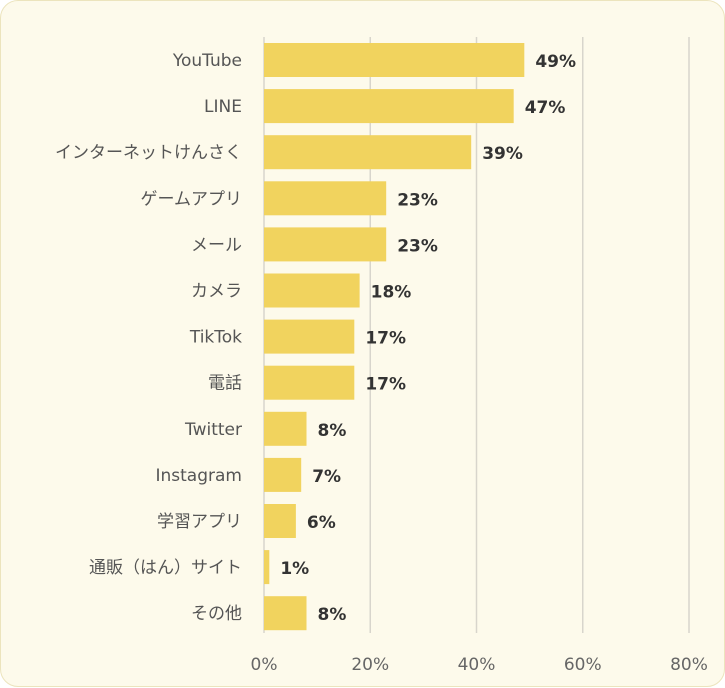 This screenshot has height=688, width=725. What do you see at coordinates (192, 199) in the screenshot?
I see `category-label: ゲームアプリ` at bounding box center [192, 199].